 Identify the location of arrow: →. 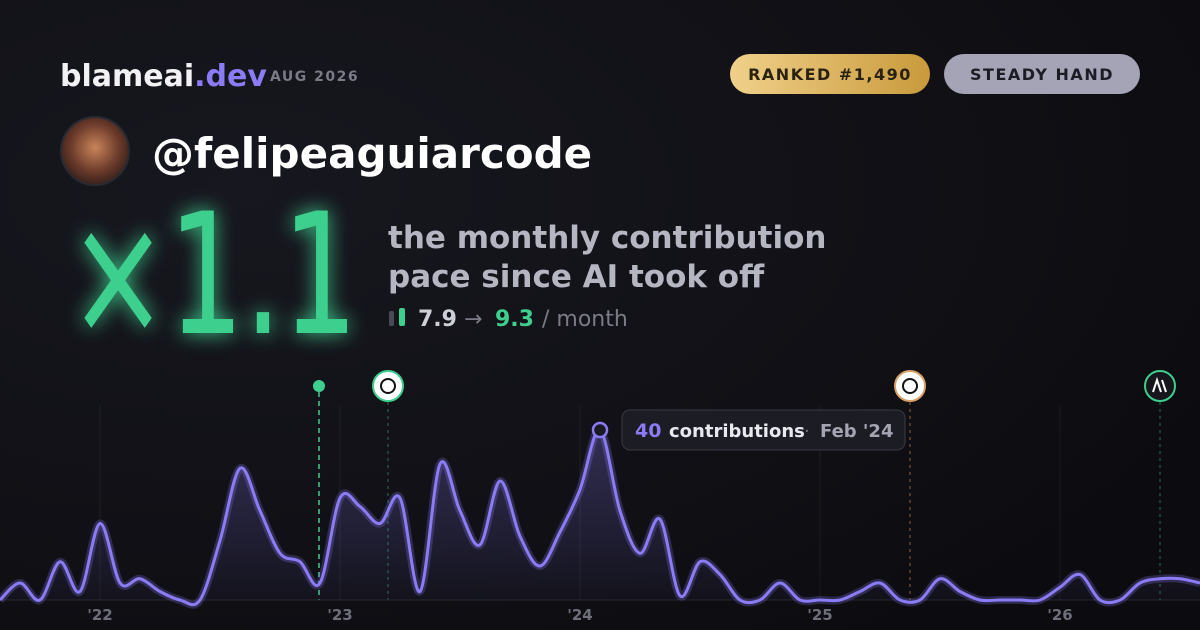
(473, 319).